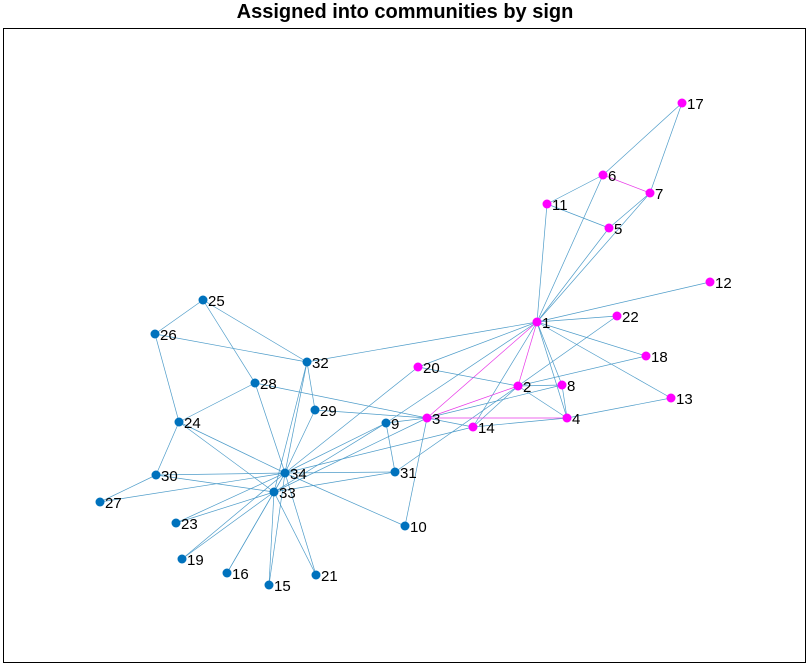 This screenshot has height=666, width=810. Describe the element at coordinates (431, 368) in the screenshot. I see `node-label-20: 20` at that location.